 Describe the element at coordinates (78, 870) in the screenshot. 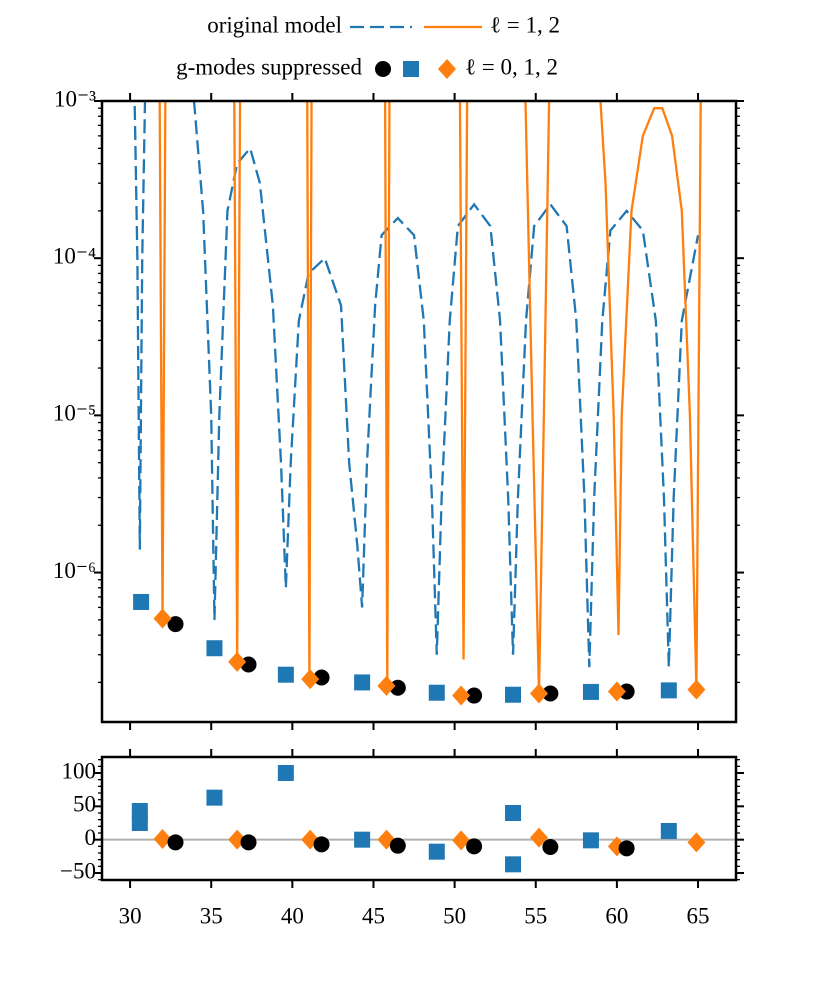

I see `y-tick-label: −50` at that location.